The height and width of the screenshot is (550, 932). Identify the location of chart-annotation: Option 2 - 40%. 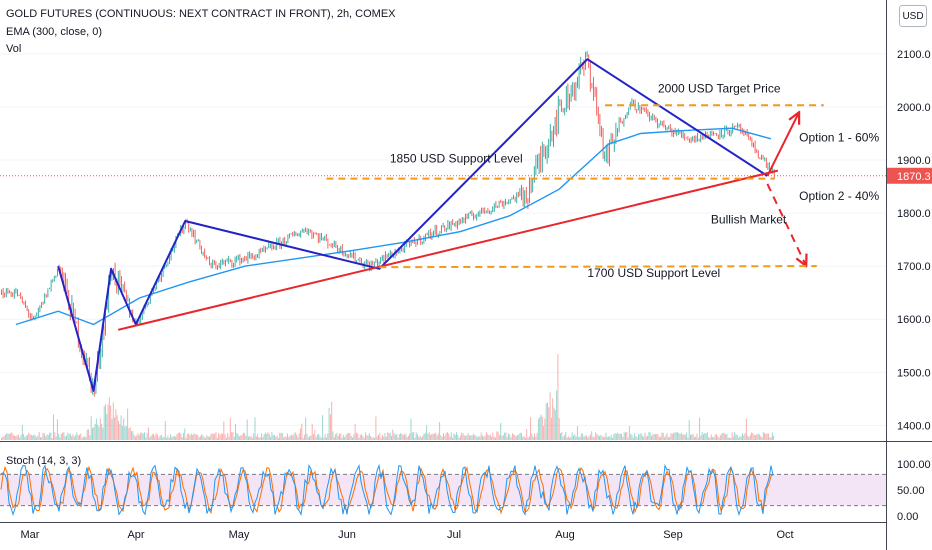
(839, 196).